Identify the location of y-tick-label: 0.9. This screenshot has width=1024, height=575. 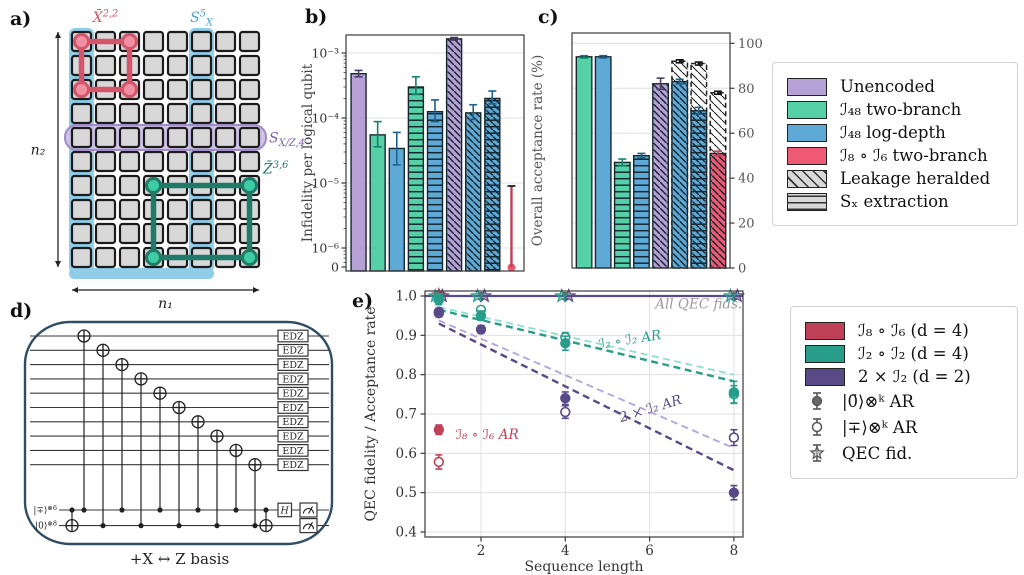
(406, 336).